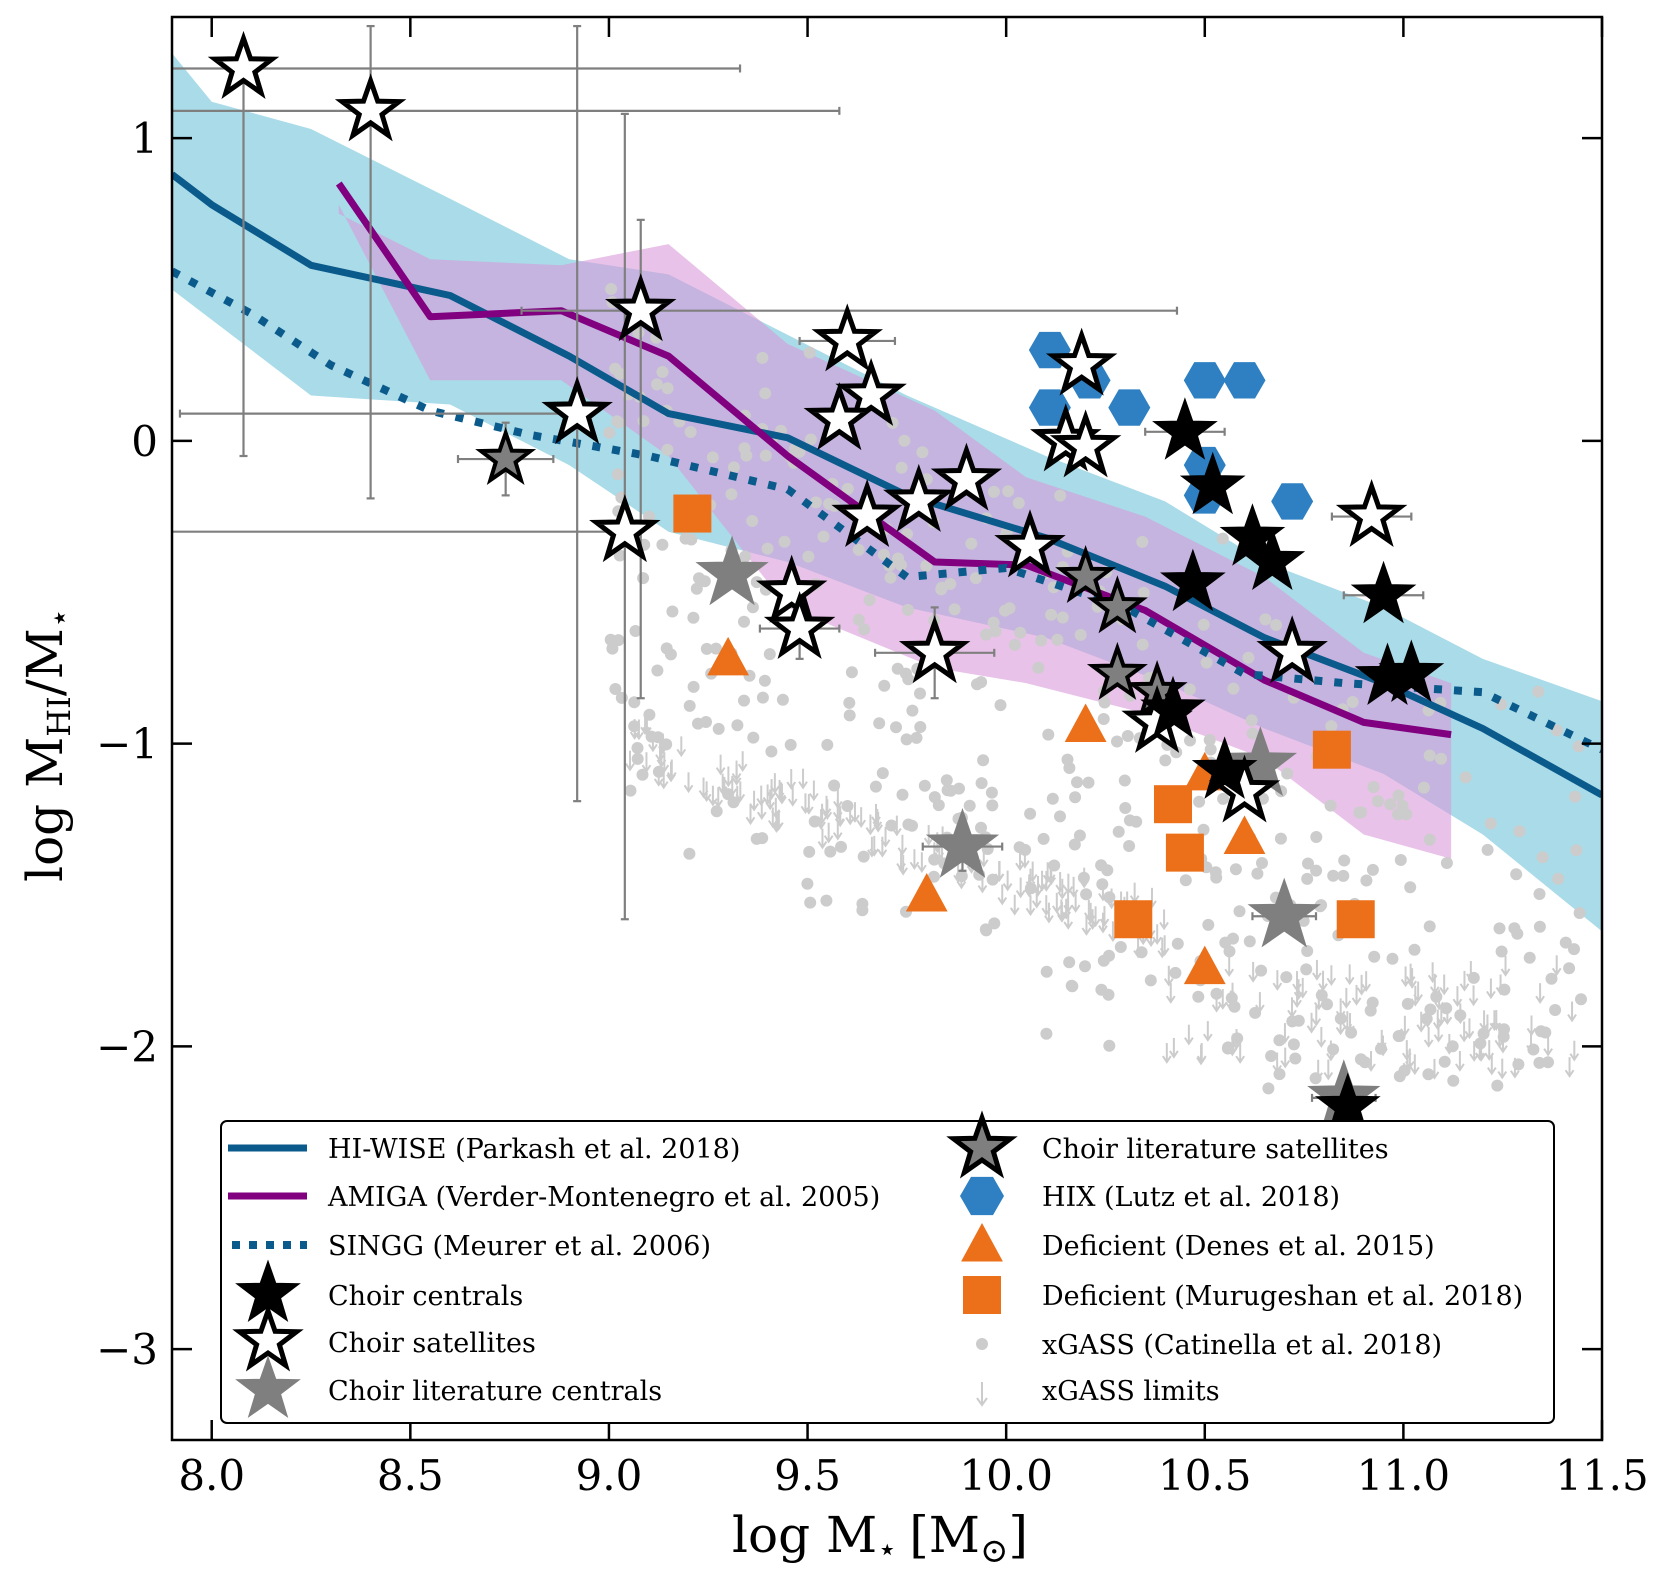 This screenshot has height=1586, width=1660. Describe the element at coordinates (519, 1246) in the screenshot. I see `legend-label-singg: SINGG (Meurer et al. 2006)` at that location.